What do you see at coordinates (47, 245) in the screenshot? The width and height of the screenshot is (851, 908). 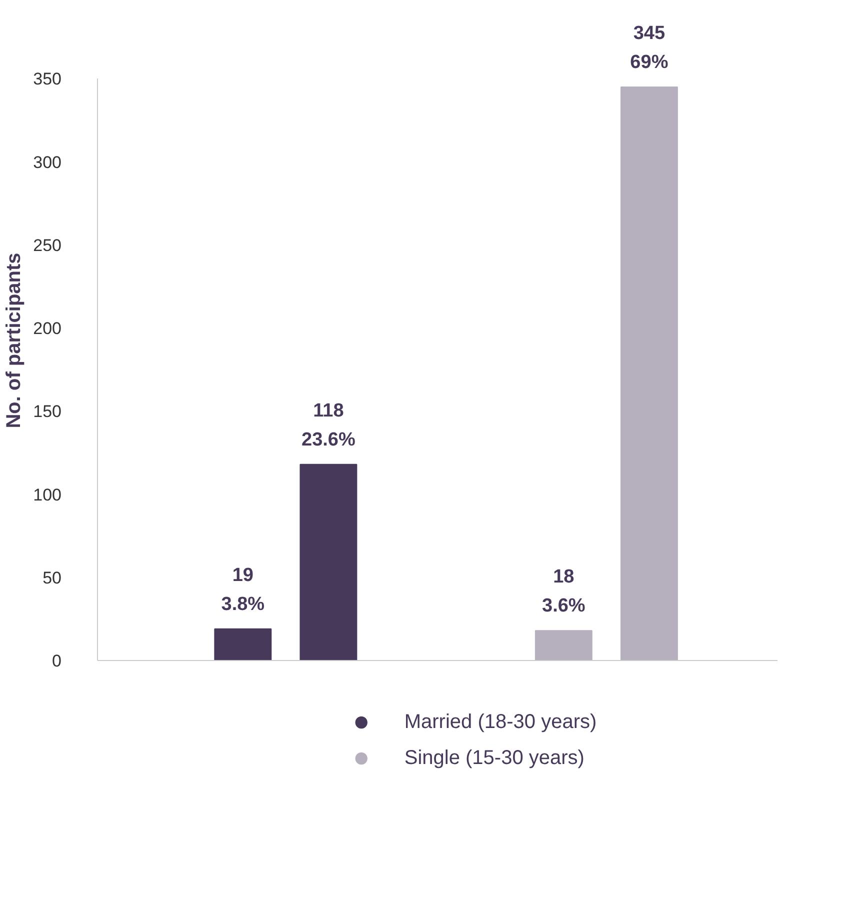 I see `y-tick-label: 250` at bounding box center [47, 245].